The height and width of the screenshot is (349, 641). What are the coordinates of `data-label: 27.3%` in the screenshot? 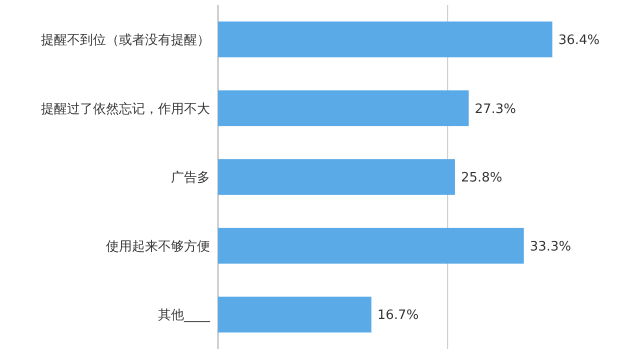 It's located at (495, 109).